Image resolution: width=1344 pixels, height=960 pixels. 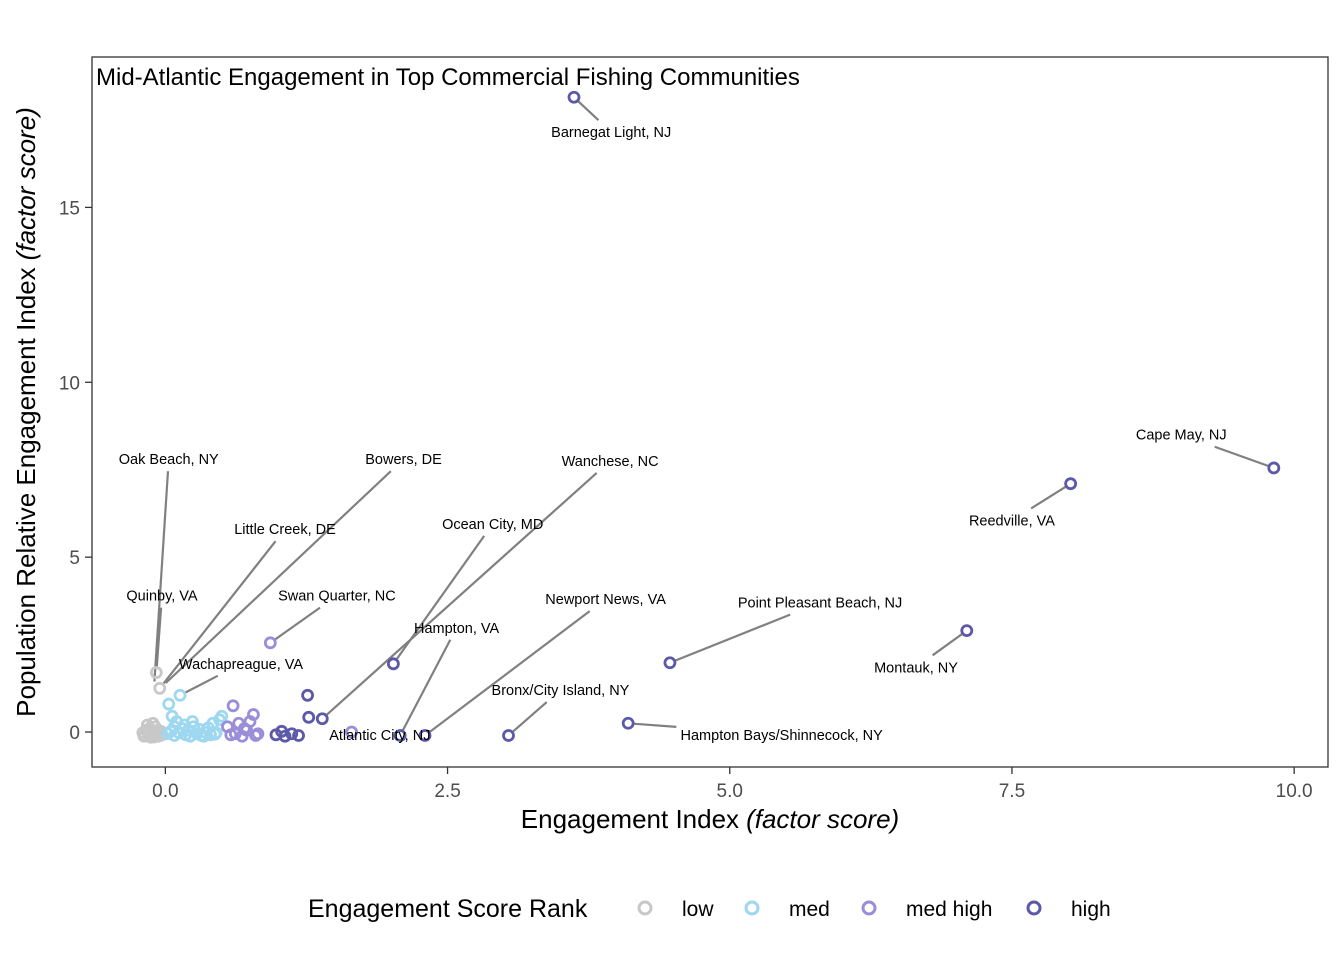 I want to click on x-tick-label: 2.5, so click(x=447, y=791).